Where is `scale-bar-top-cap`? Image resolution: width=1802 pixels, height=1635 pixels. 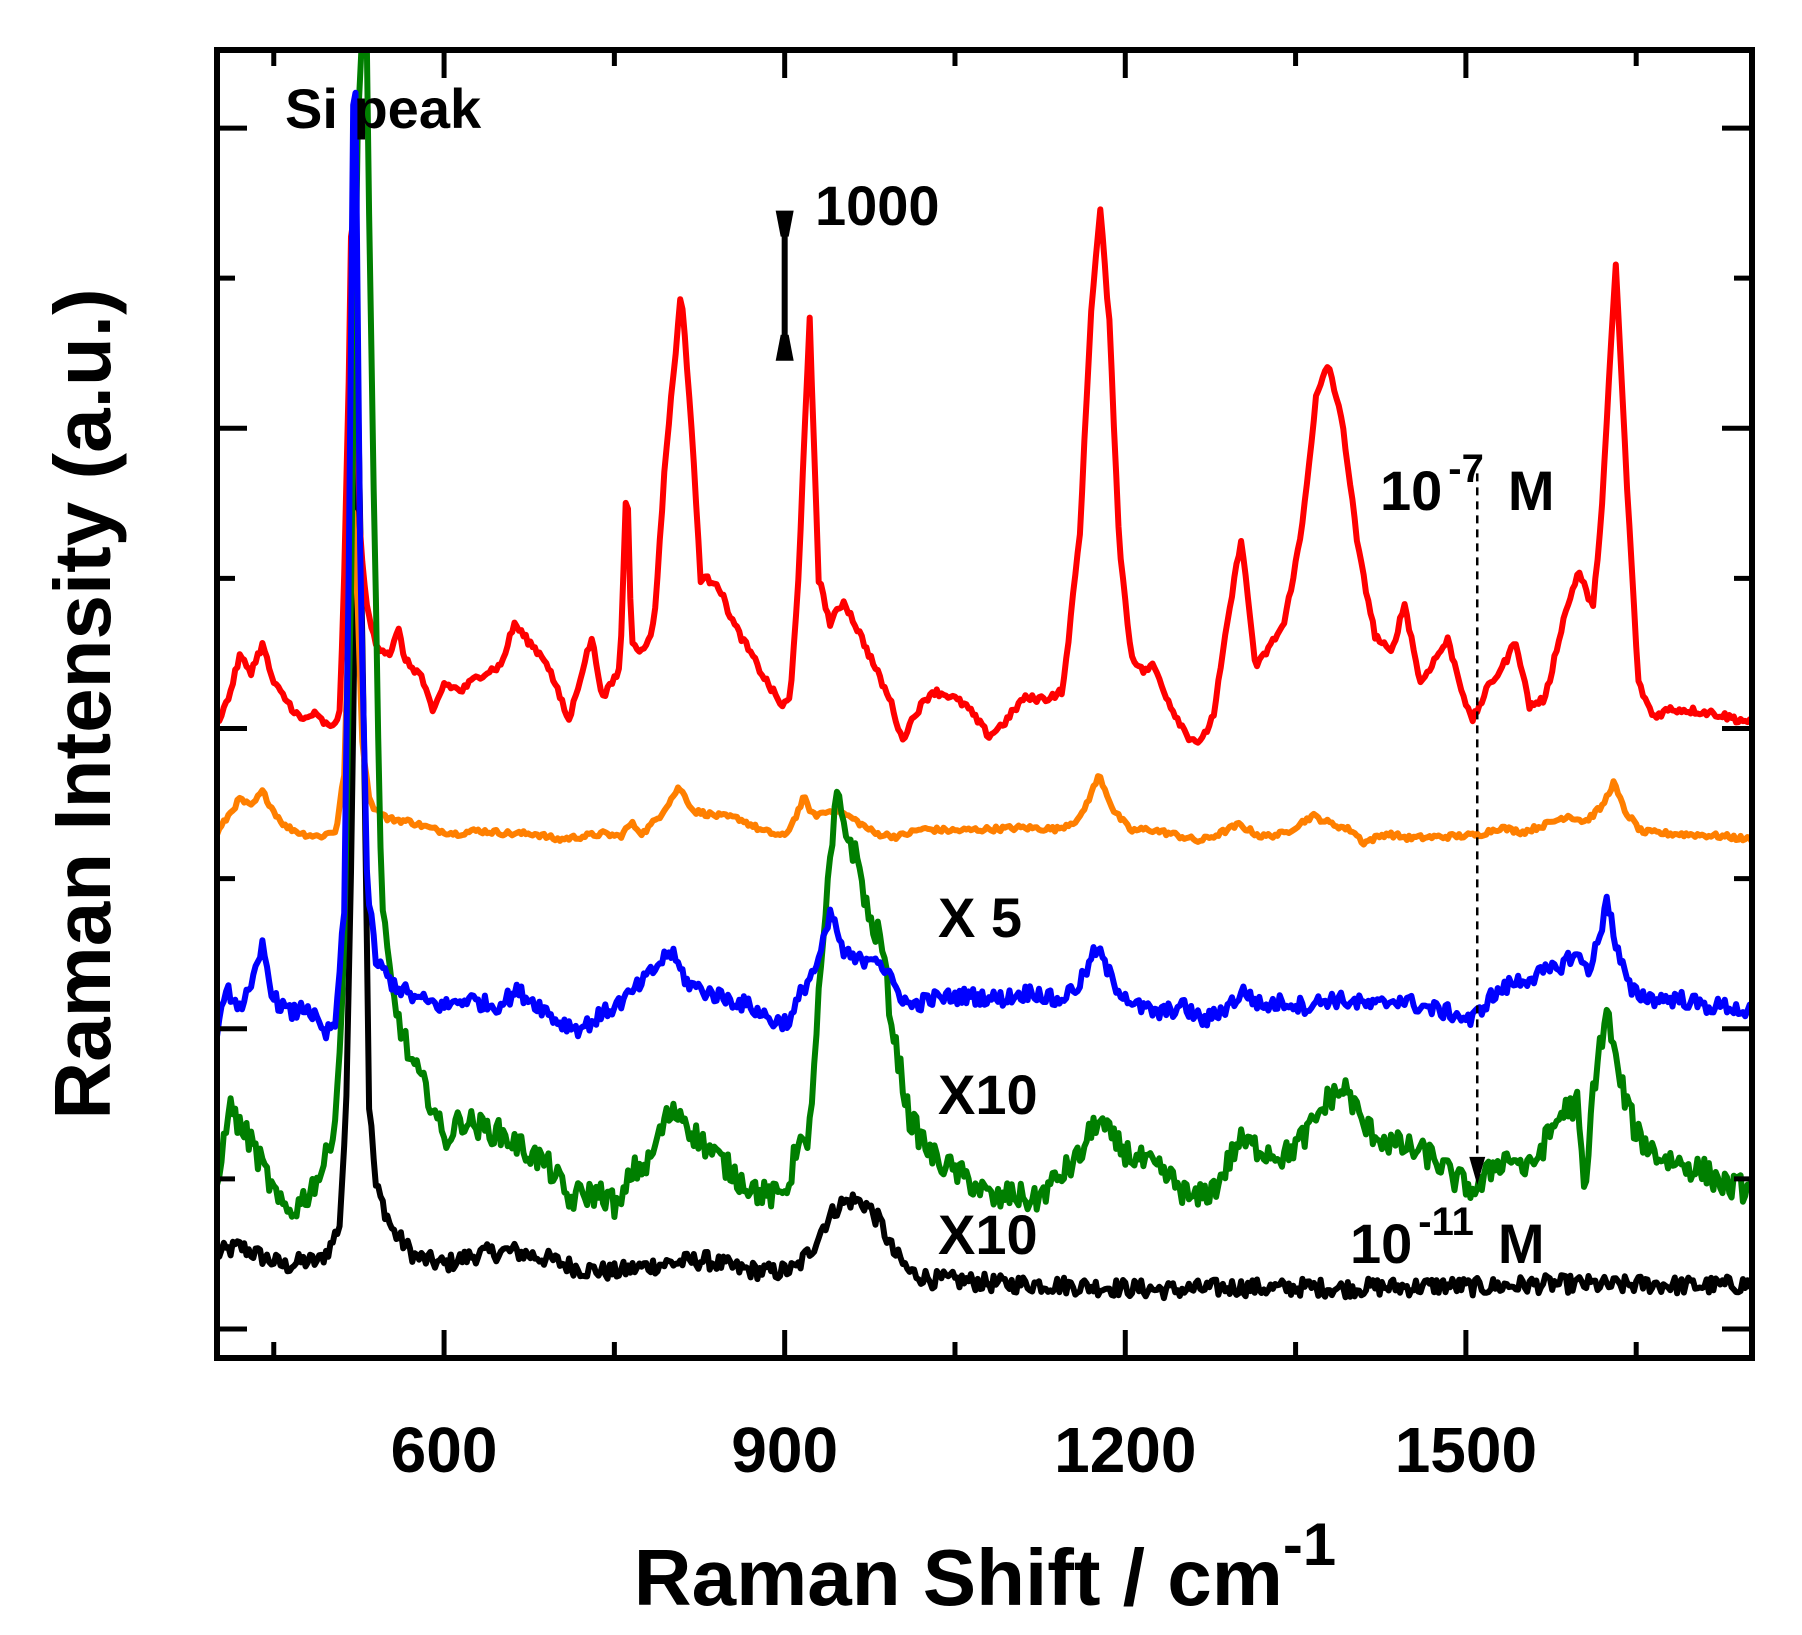 scale-bar-top-cap is located at coordinates (784, 223).